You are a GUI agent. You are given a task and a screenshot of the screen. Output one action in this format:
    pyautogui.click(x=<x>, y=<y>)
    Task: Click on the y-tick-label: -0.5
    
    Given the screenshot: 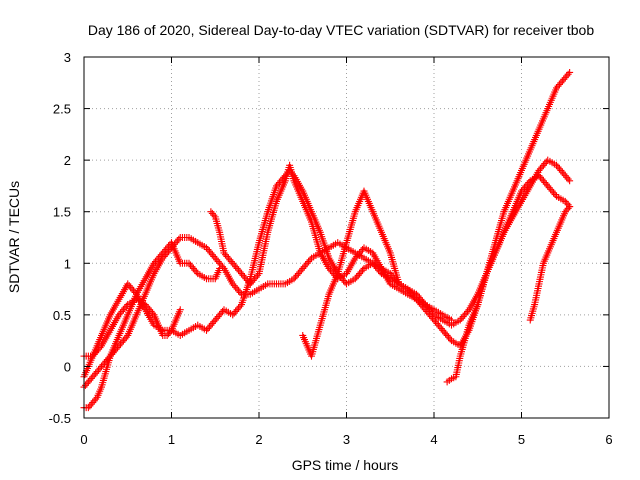 What is the action you would take?
    pyautogui.click(x=60, y=418)
    